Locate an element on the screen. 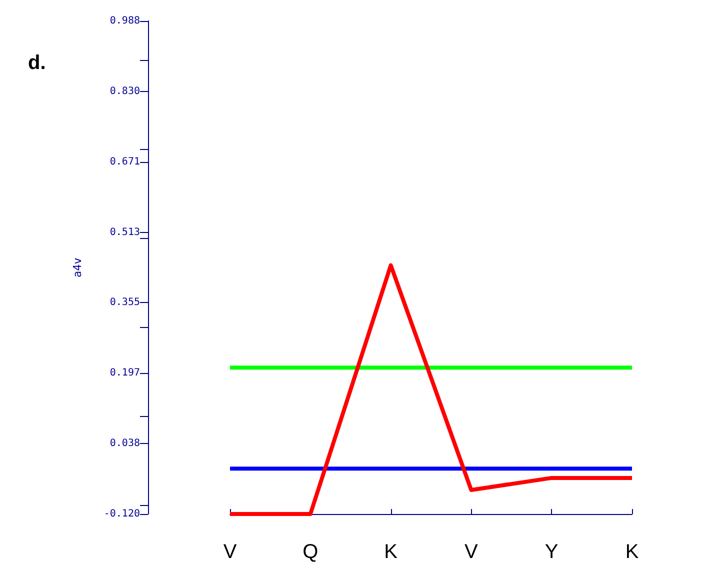 The width and height of the screenshot is (713, 577). text: d. is located at coordinates (37, 63).